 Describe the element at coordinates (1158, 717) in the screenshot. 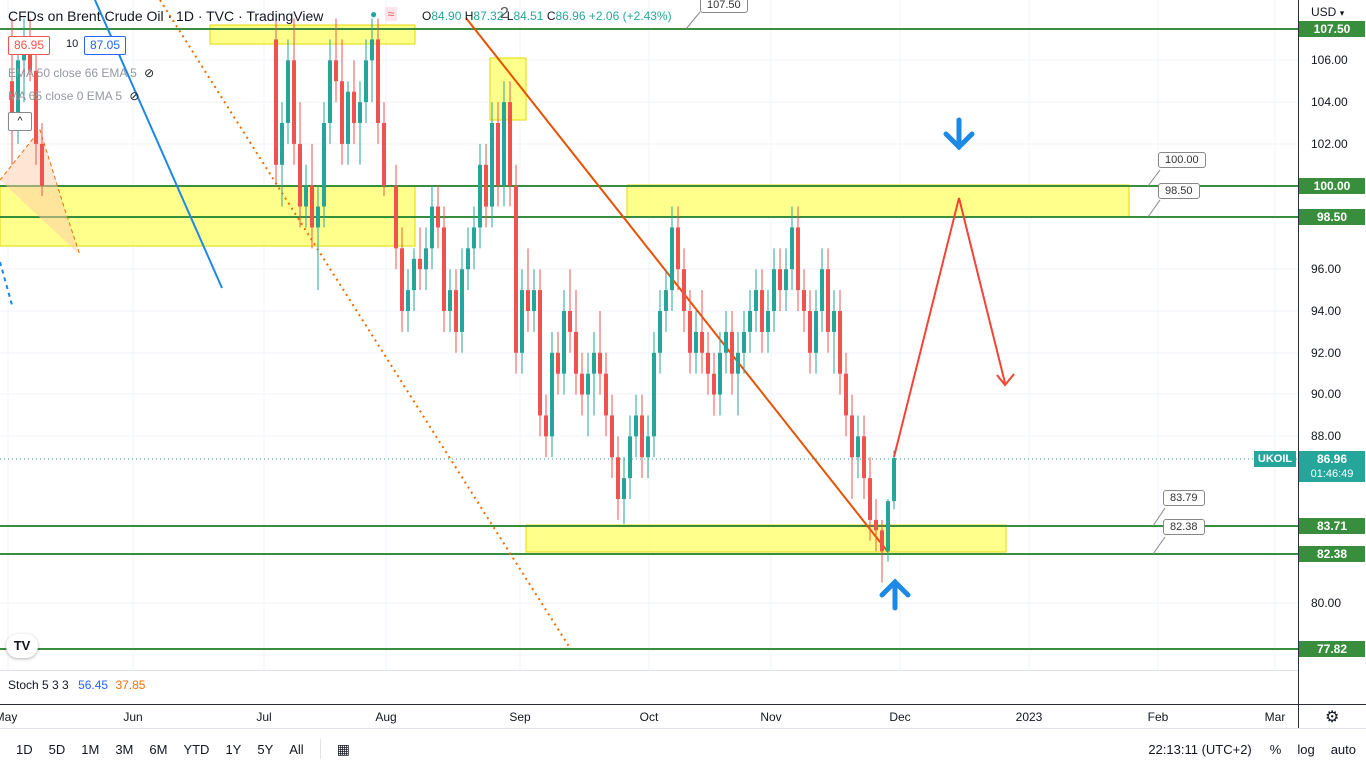

I see `month-feb: Feb` at that location.